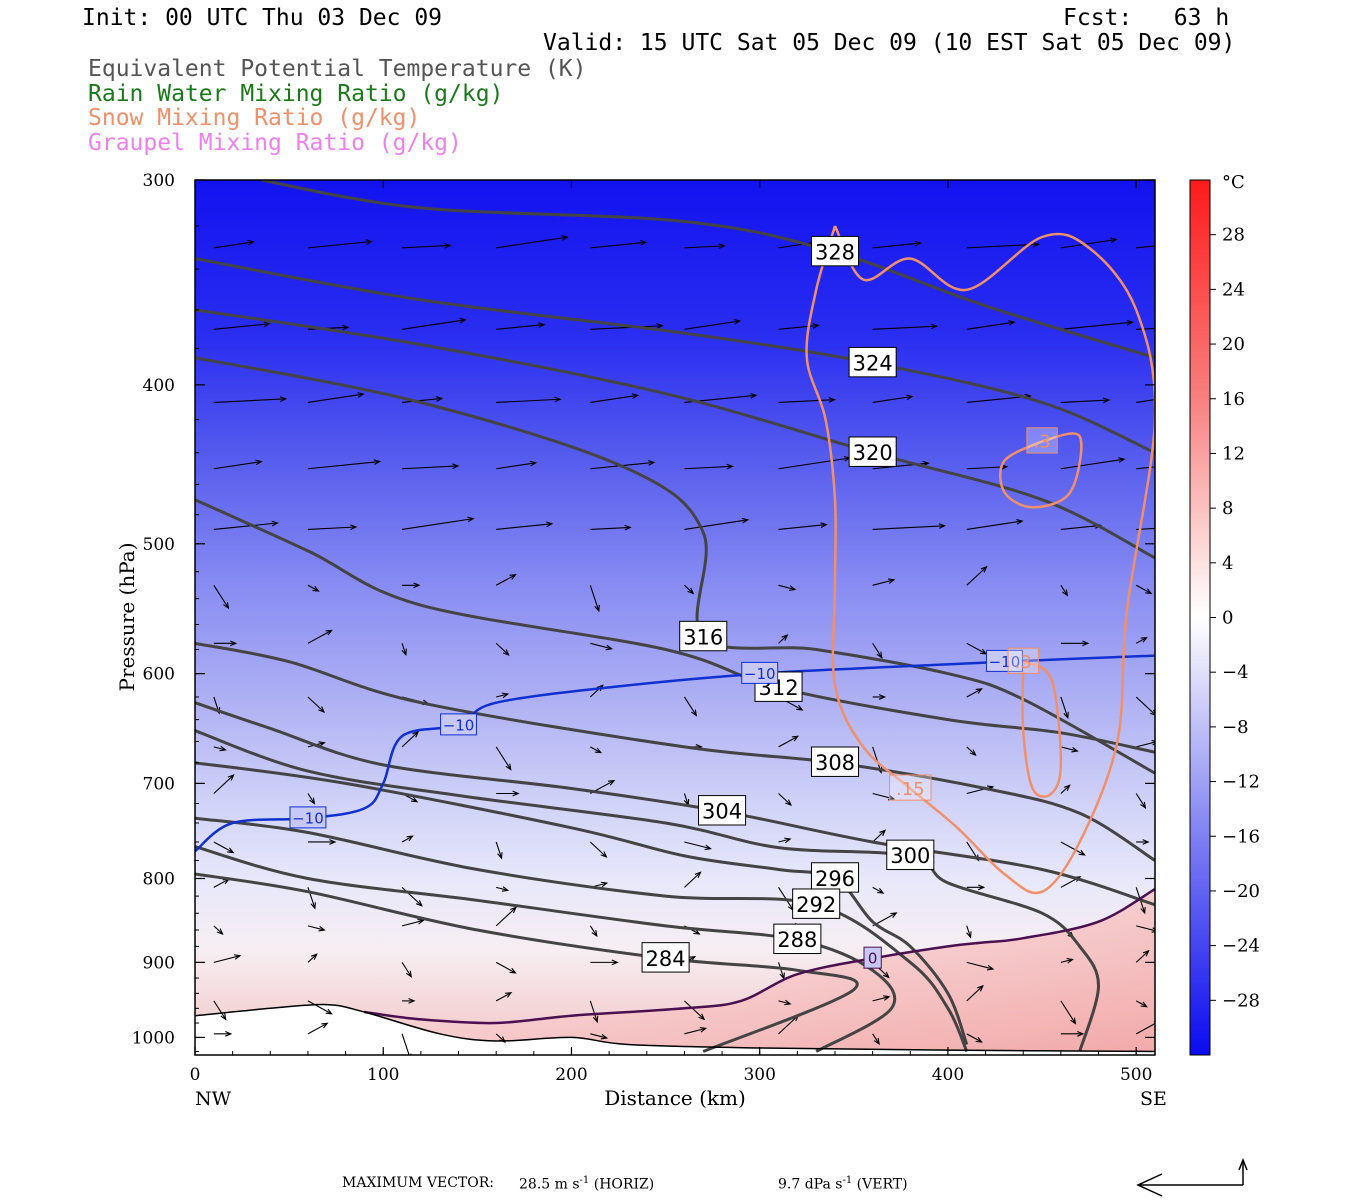  I want to click on colorbar-tick-label: −12, so click(1241, 782).